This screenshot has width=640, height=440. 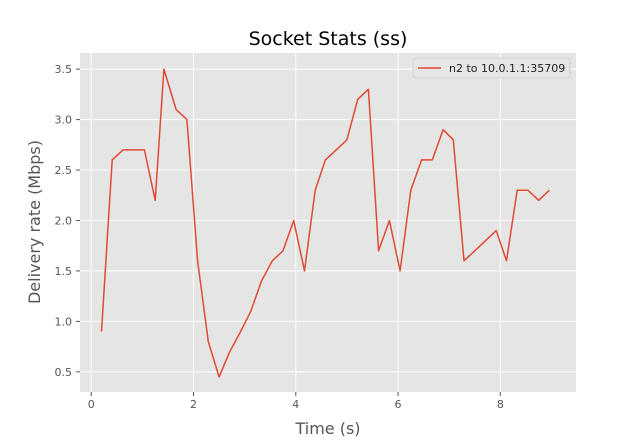 I want to click on y-axis-label: Delivery rate (Mbps), so click(x=34, y=222).